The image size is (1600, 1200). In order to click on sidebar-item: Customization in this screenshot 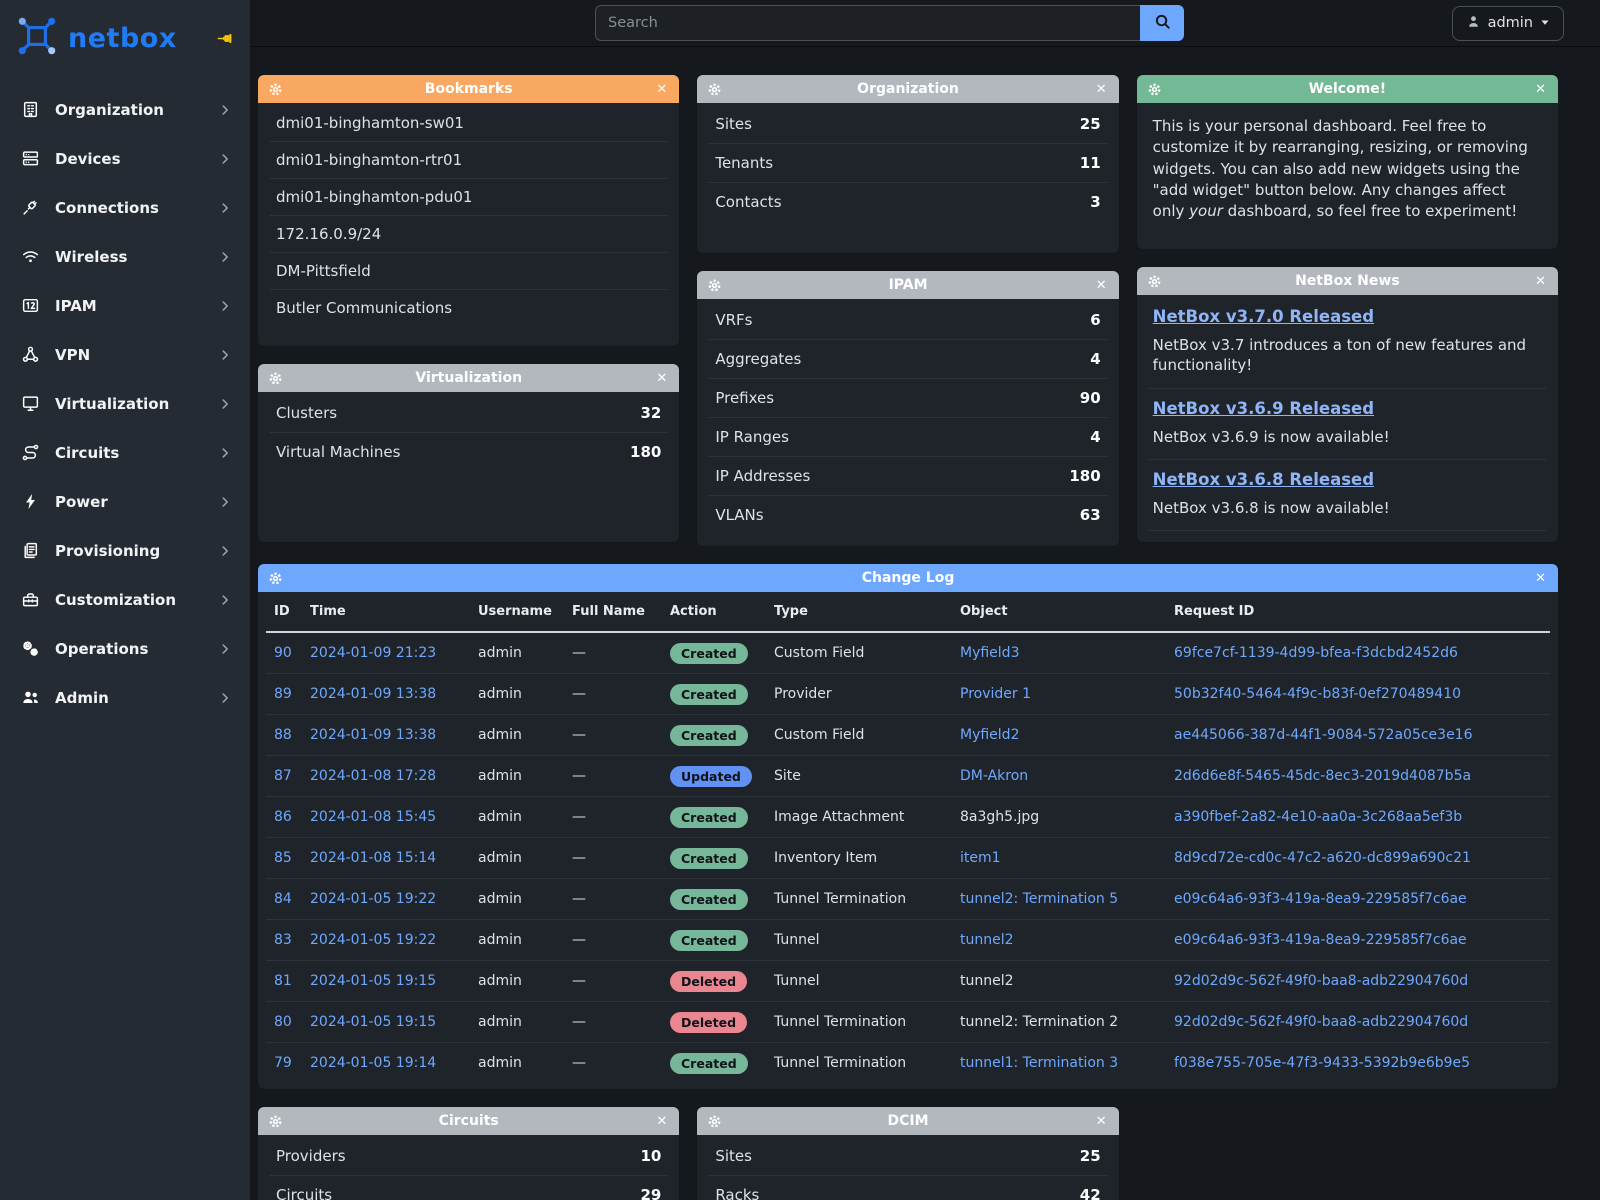, I will do `click(125, 599)`.